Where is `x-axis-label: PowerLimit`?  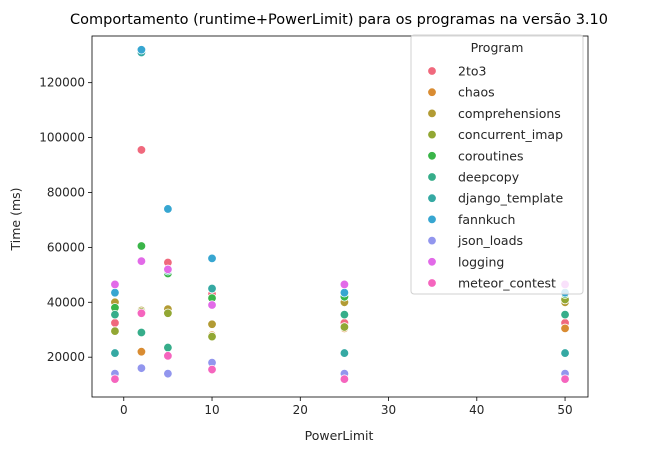 x-axis-label: PowerLimit is located at coordinates (339, 435).